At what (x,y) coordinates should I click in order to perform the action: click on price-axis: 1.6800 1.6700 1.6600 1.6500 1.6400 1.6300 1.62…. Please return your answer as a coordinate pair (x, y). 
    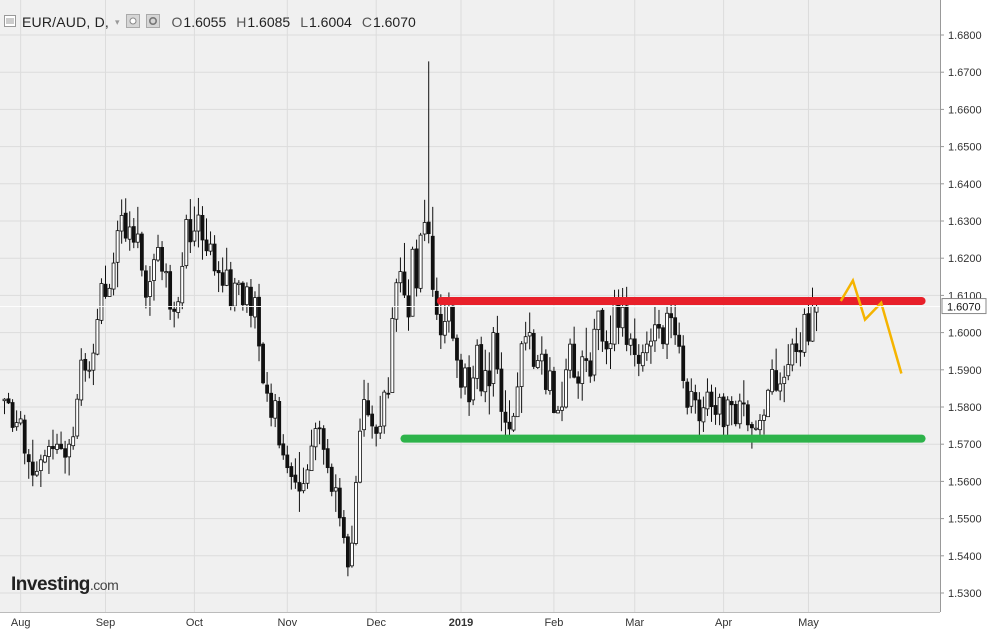
    Looking at the image, I should click on (961, 315).